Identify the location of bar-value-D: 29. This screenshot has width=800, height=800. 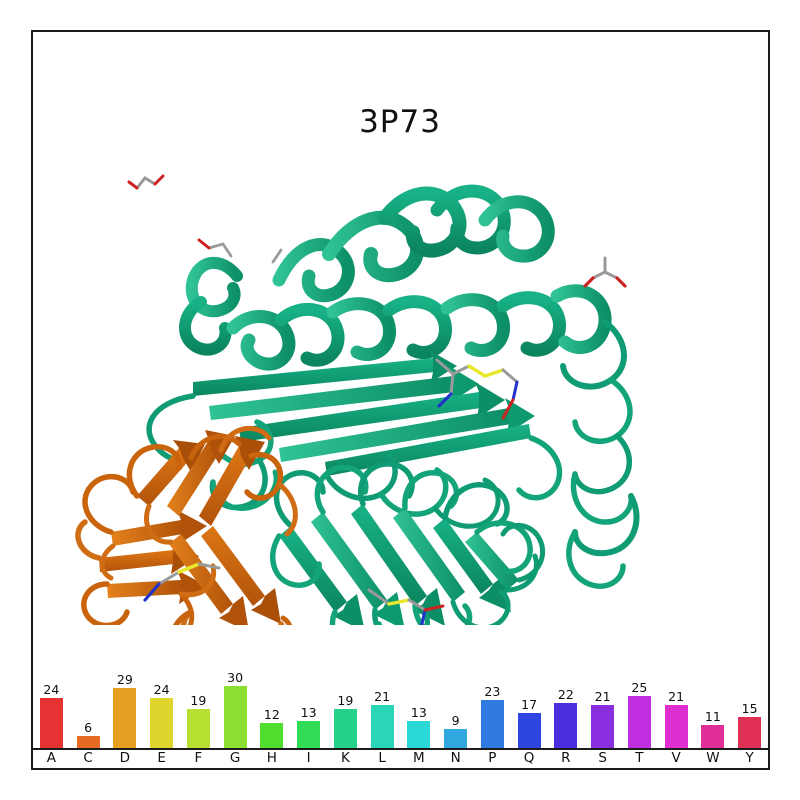
(124, 680).